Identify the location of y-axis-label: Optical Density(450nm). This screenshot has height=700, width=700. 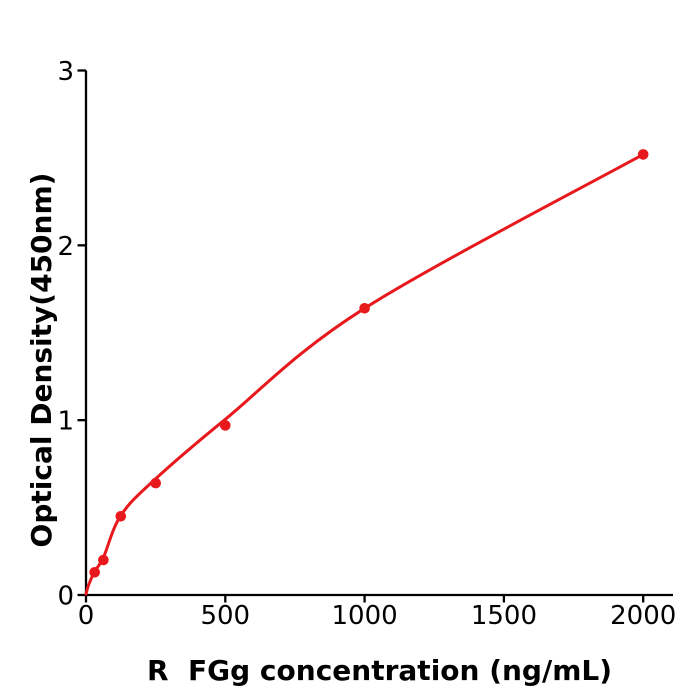
(42, 360).